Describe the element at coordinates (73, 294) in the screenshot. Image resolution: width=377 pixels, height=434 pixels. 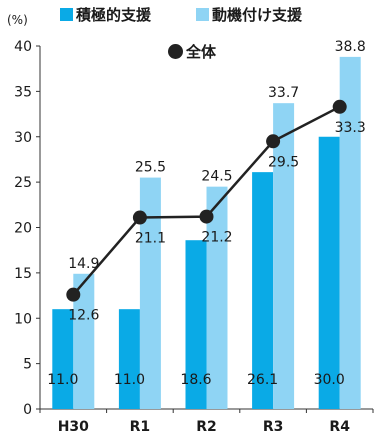
I see `point-overall-H30` at that location.